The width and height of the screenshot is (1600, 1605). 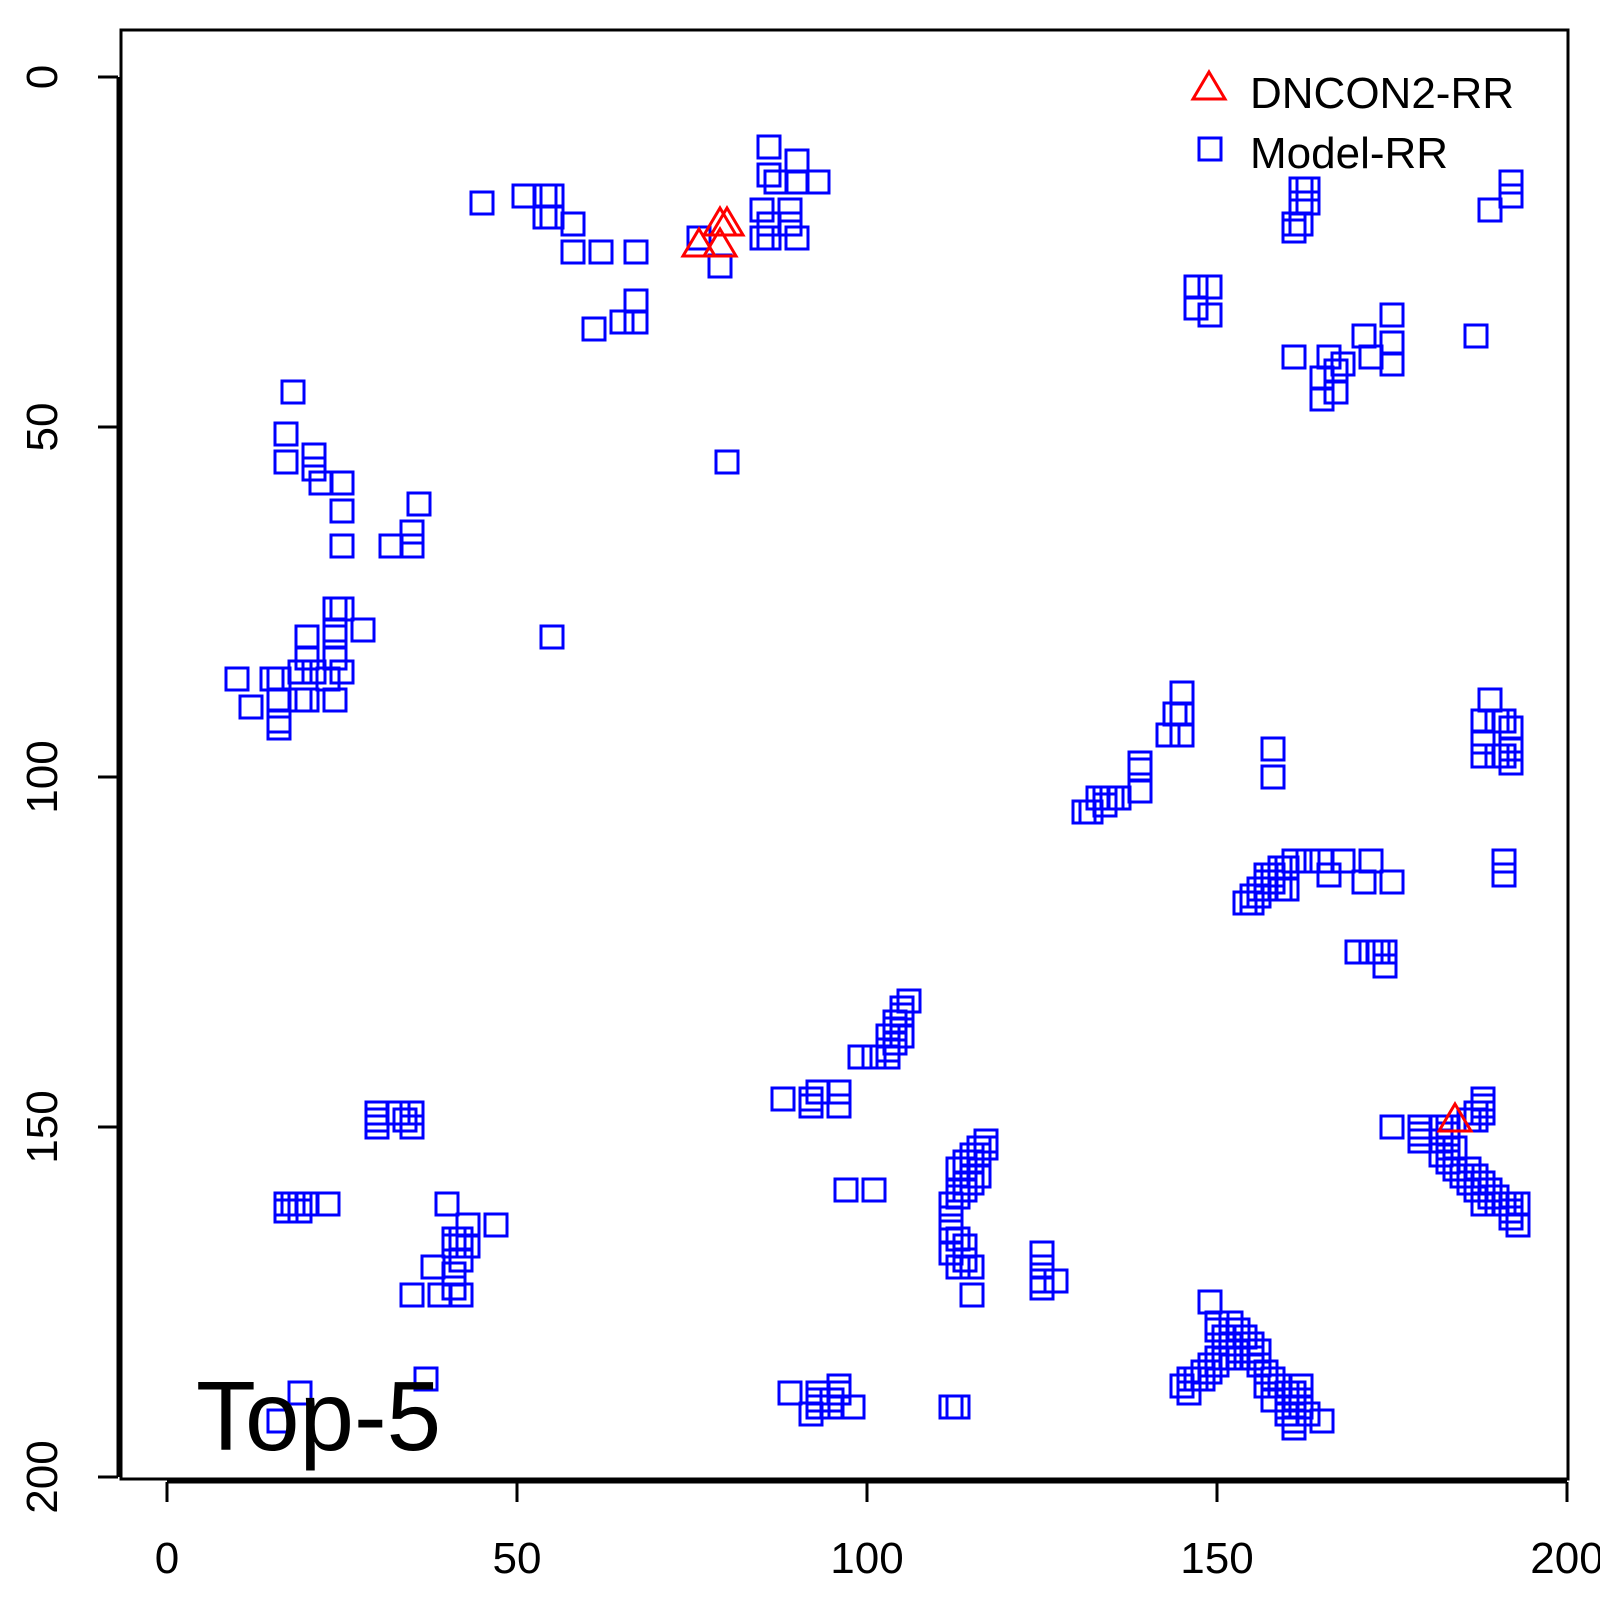 What do you see at coordinates (1349, 153) in the screenshot?
I see `legend-label-model-rr: Model-RR` at bounding box center [1349, 153].